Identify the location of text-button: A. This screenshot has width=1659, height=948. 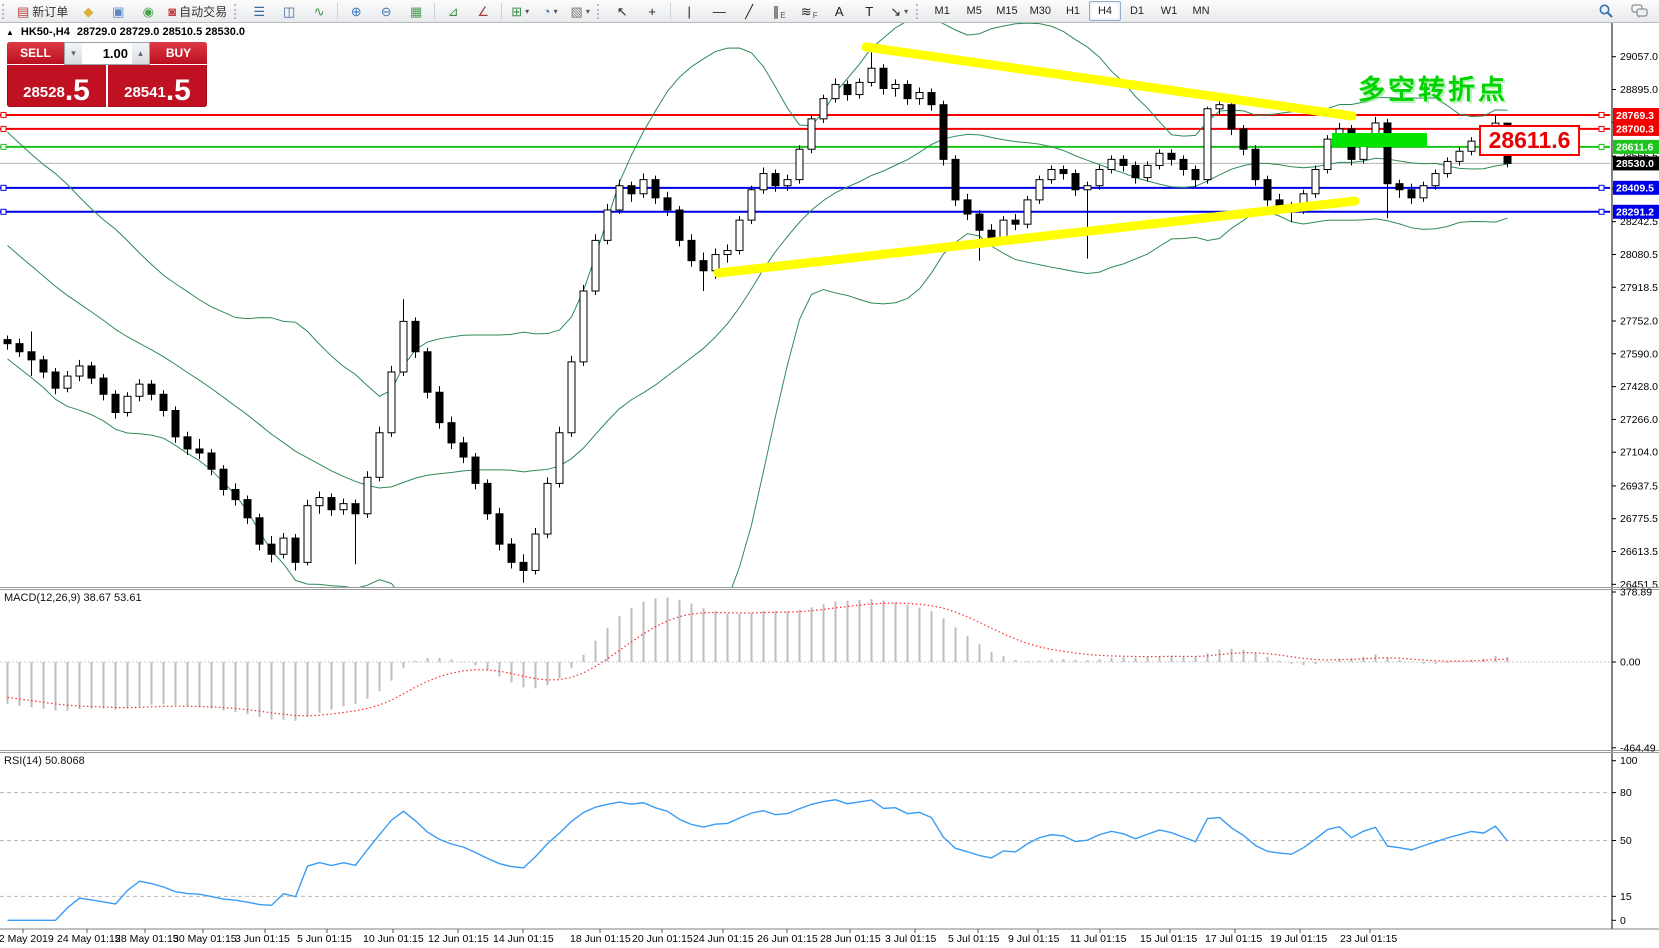
(839, 11).